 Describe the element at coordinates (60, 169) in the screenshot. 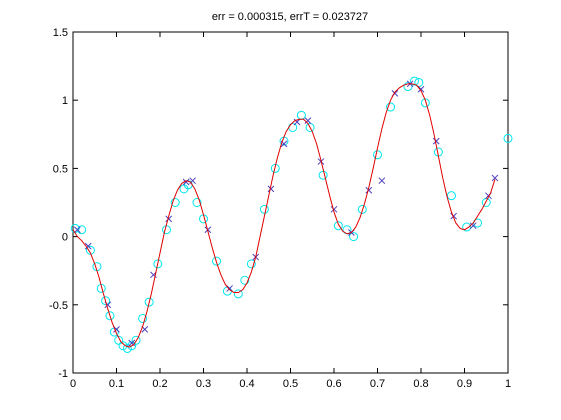

I see `y-tick-label: 0.5` at that location.